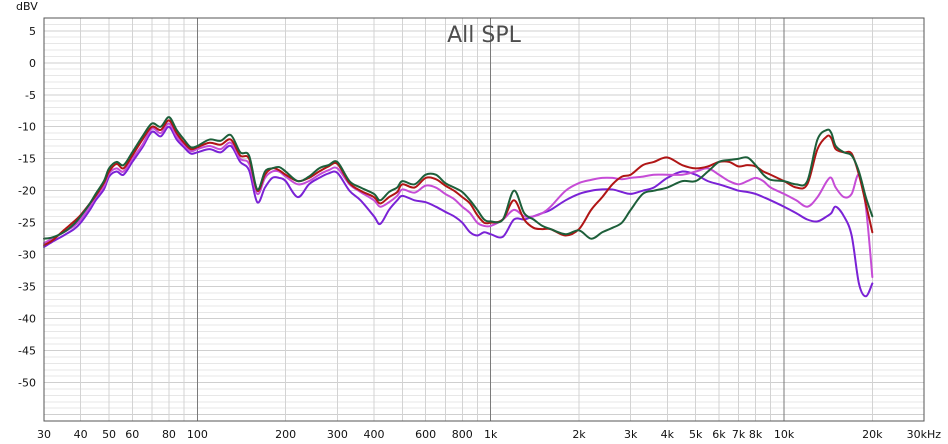 The width and height of the screenshot is (948, 444). What do you see at coordinates (169, 434) in the screenshot?
I see `x-tick-label: 80` at bounding box center [169, 434].